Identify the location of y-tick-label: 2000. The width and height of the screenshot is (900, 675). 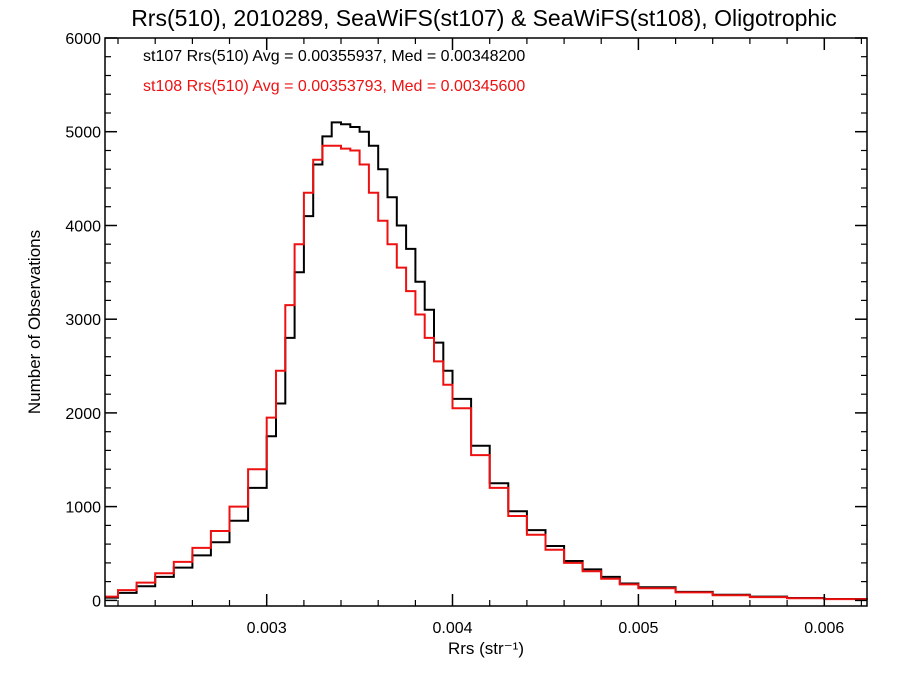
(83, 414).